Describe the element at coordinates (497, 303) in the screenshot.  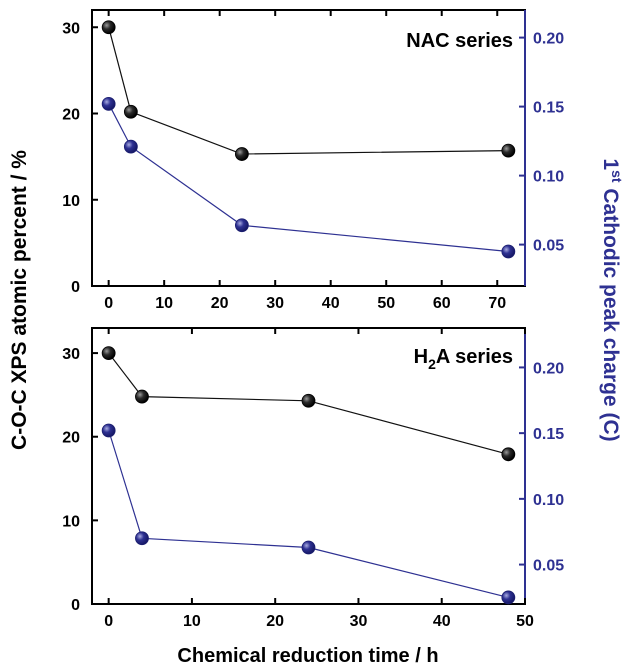
I see `x-tick-label: 70` at that location.